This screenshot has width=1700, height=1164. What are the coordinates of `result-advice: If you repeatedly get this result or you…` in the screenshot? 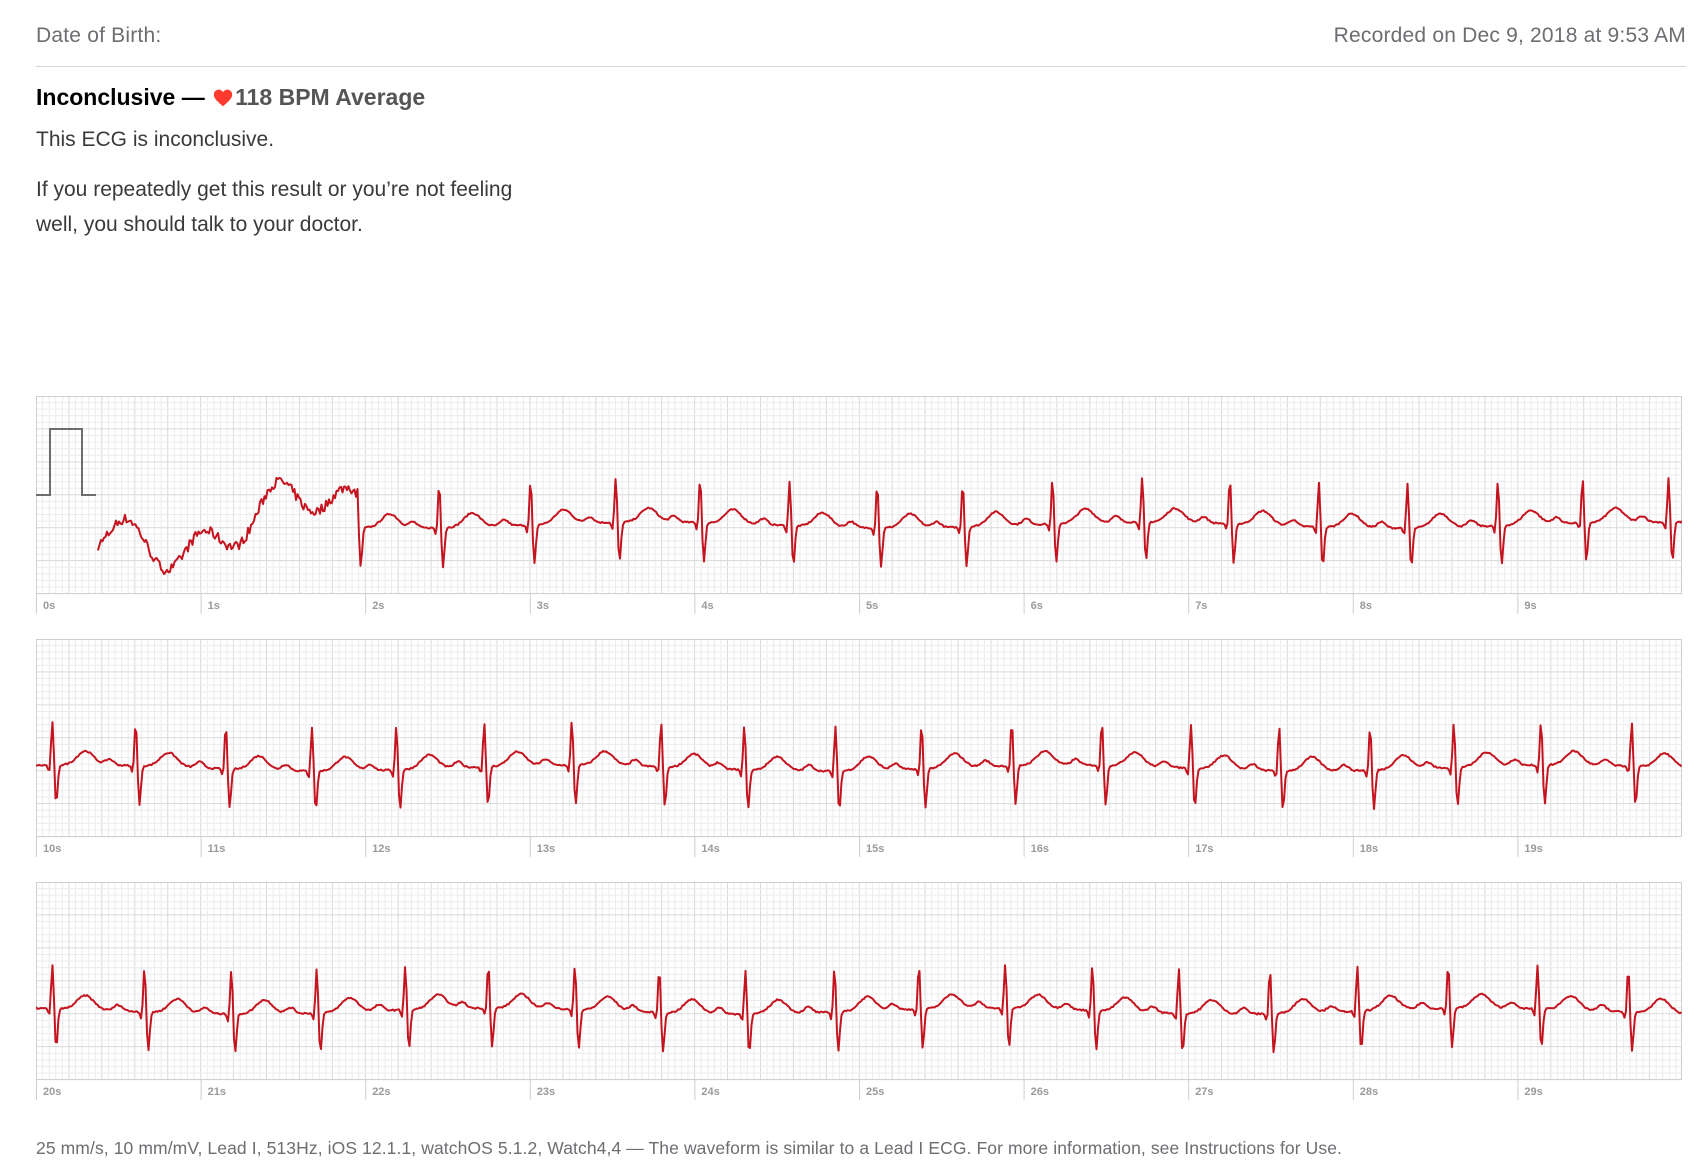 It's located at (274, 207).